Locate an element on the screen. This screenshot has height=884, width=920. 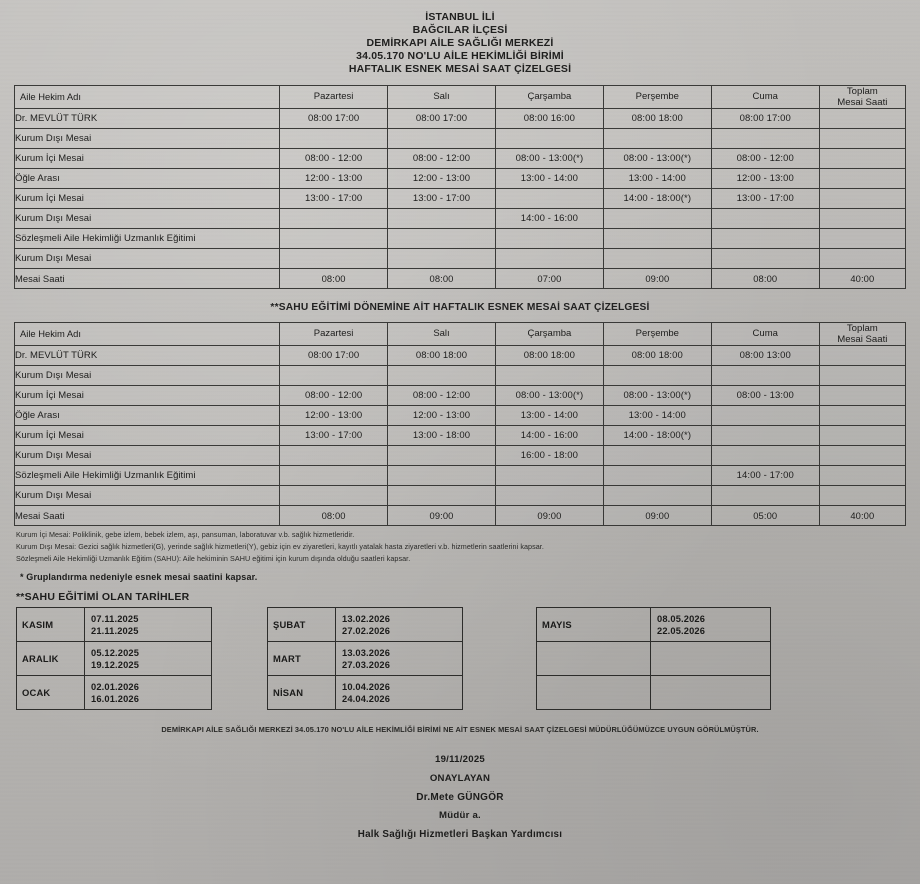
sahu-month-name: MART is located at coordinates (301, 659).